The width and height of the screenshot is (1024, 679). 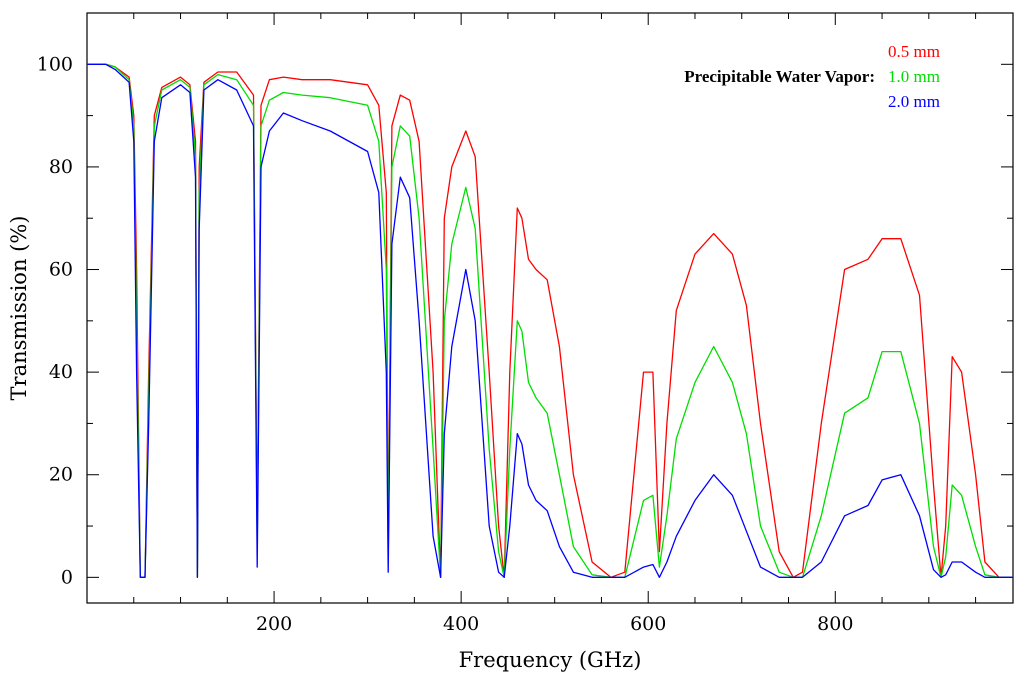 What do you see at coordinates (914, 101) in the screenshot?
I see `legend-entry-2-0mm: 2.0 mm` at bounding box center [914, 101].